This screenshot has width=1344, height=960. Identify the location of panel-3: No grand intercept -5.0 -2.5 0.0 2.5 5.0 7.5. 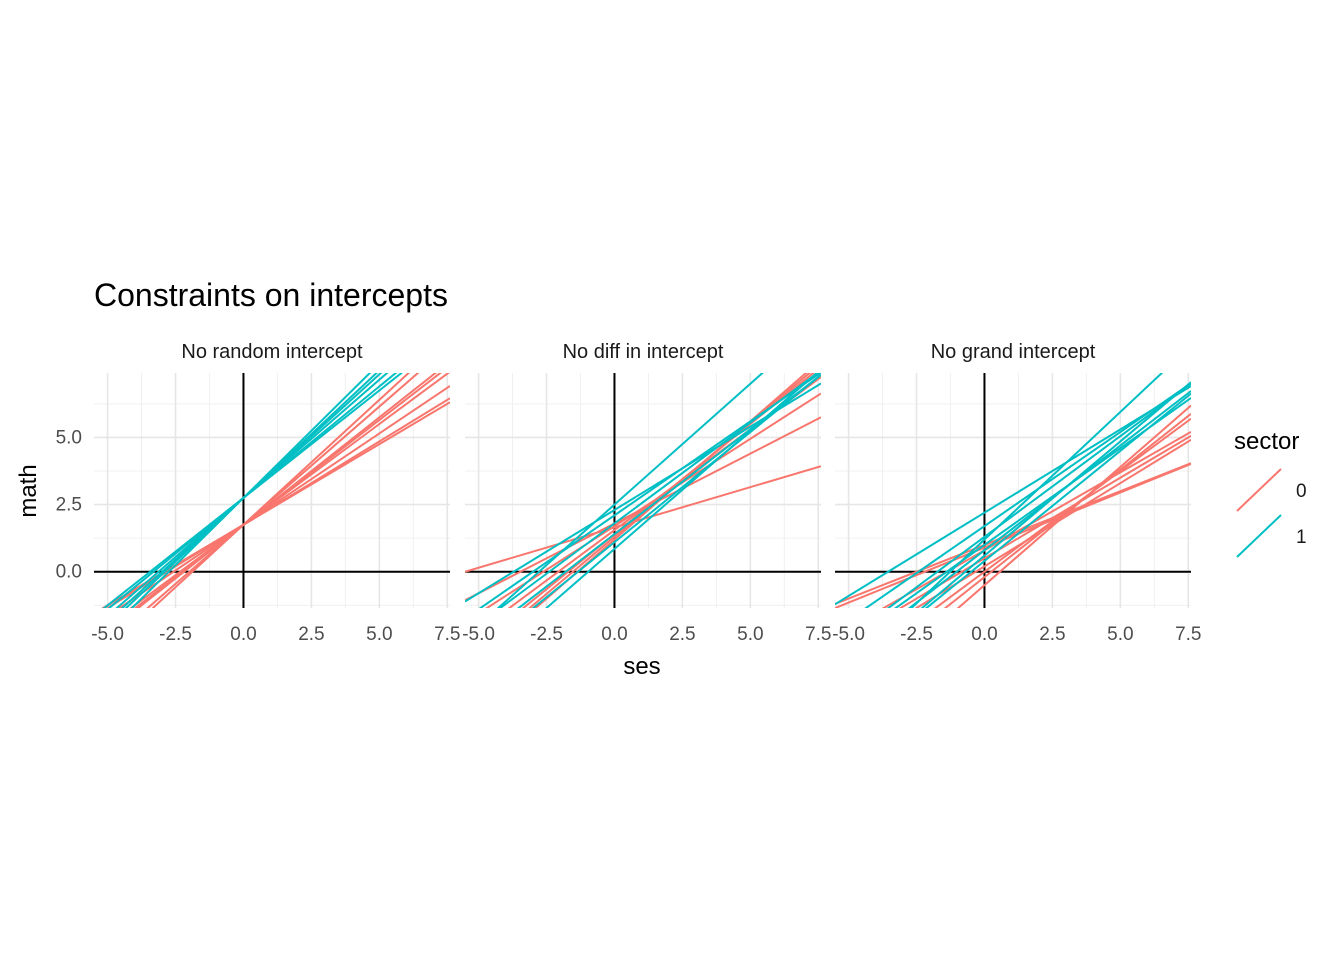
(1016, 493).